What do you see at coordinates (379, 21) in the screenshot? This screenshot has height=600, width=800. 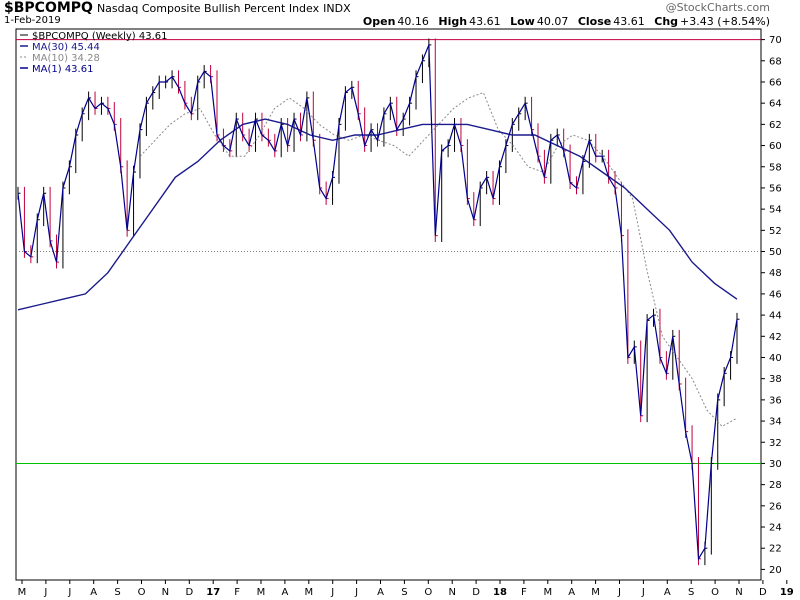 I see `open-label: Open` at bounding box center [379, 21].